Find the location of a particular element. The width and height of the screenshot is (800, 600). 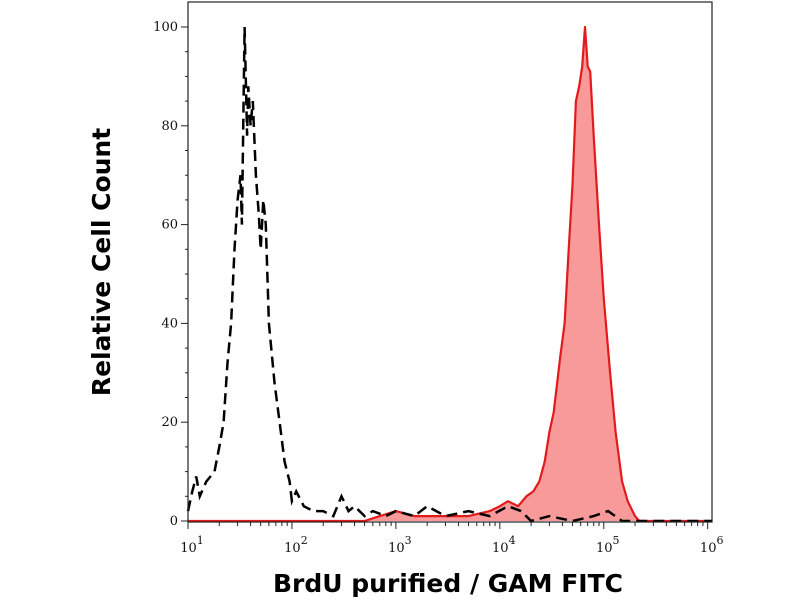

x-tick-label: 10⁴ is located at coordinates (504, 545).